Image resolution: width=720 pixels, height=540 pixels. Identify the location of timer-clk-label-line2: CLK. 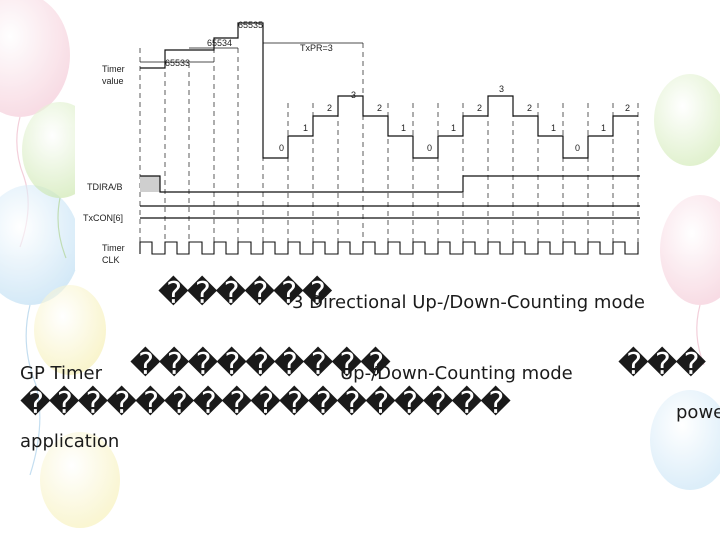
(111, 260).